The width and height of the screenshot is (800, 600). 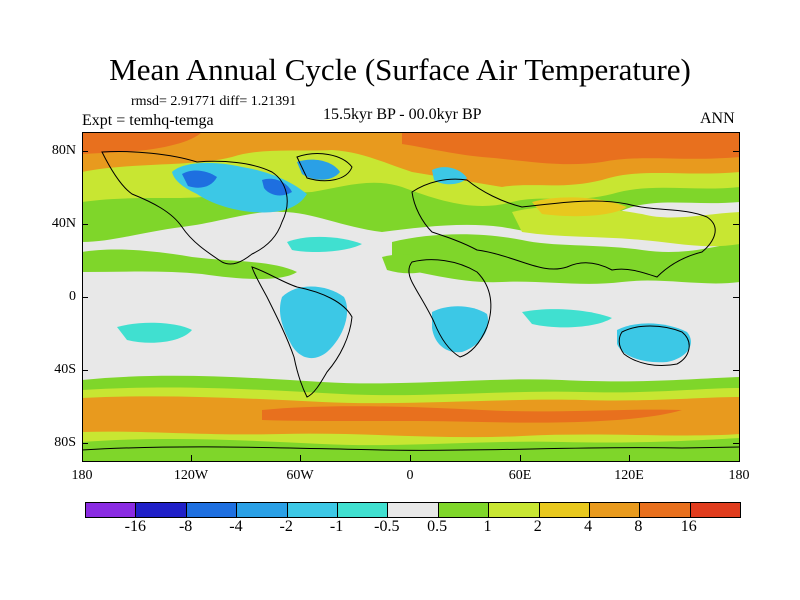 I want to click on lat-tick-40s-right, so click(x=736, y=370).